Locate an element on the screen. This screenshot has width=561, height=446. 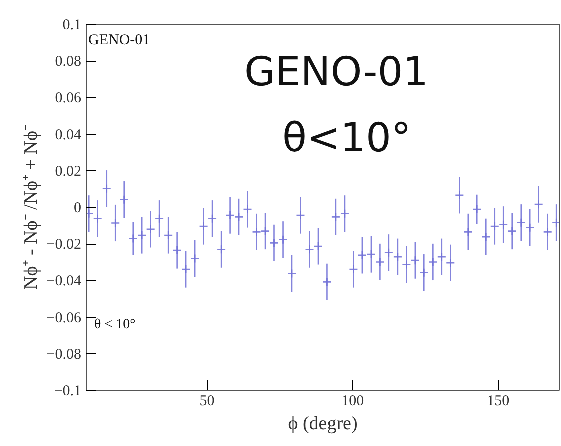
y-tick-label: 0.06 is located at coordinates (68, 98).